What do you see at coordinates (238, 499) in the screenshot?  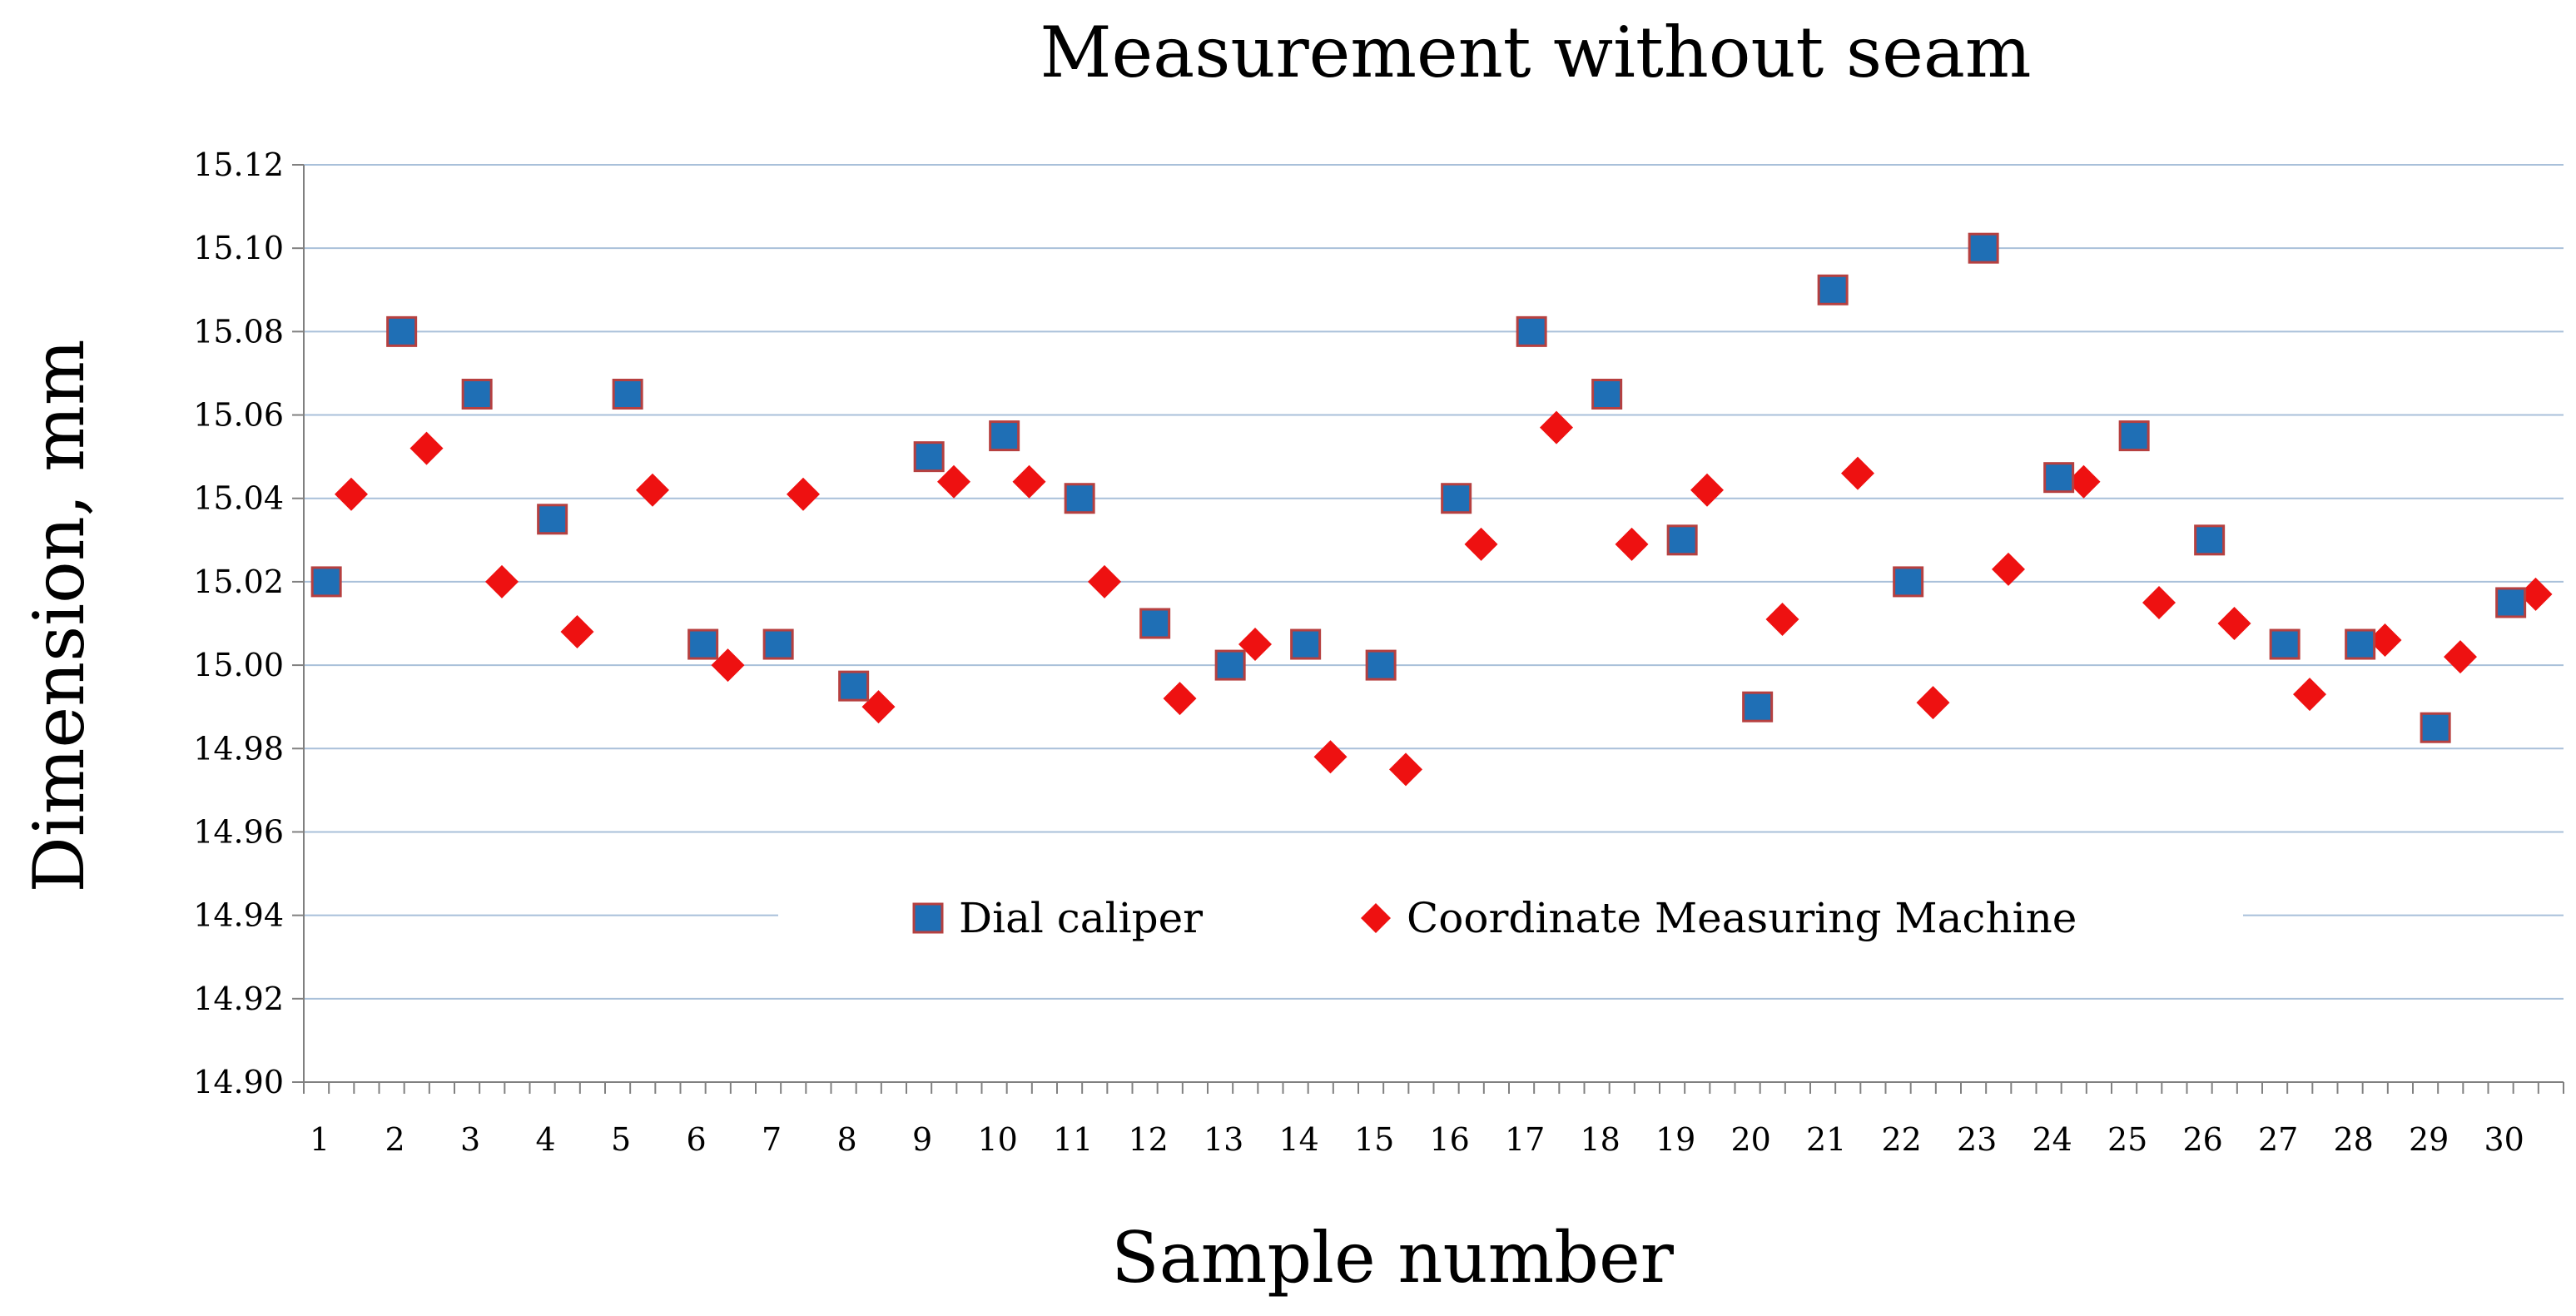 I see `y-tick-label: 15.04` at bounding box center [238, 499].